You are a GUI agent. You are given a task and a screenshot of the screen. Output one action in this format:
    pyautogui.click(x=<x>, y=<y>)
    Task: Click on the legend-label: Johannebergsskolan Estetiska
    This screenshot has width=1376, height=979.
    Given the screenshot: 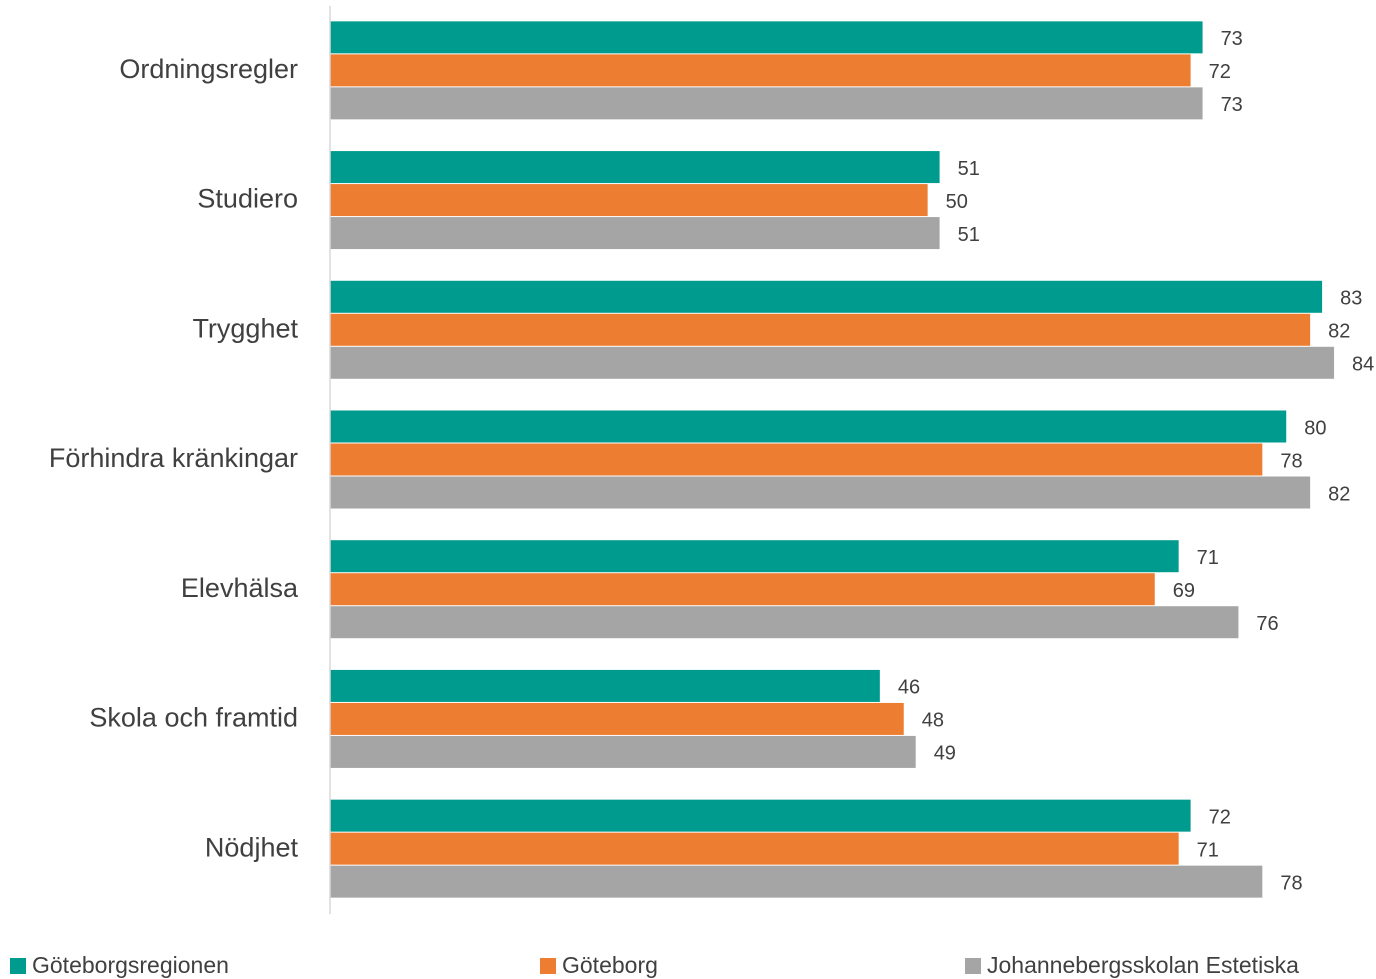 What is the action you would take?
    pyautogui.click(x=1143, y=965)
    